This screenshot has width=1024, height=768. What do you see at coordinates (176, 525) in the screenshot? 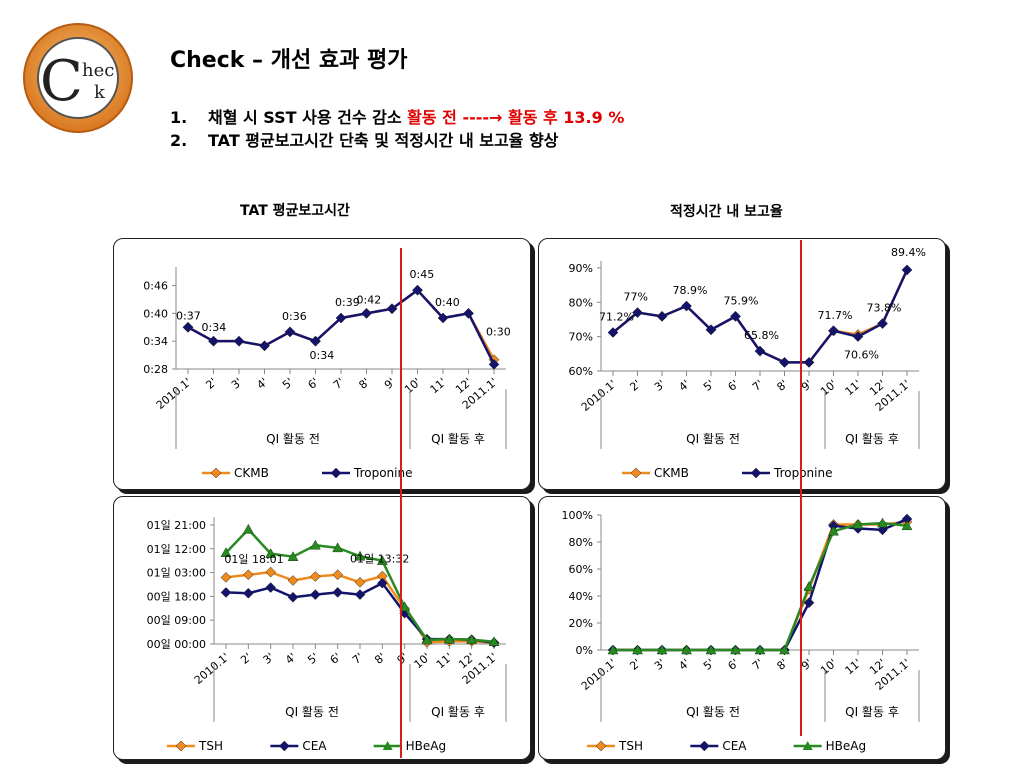
I see `y-tick-label: 01일 21:00` at bounding box center [176, 525].